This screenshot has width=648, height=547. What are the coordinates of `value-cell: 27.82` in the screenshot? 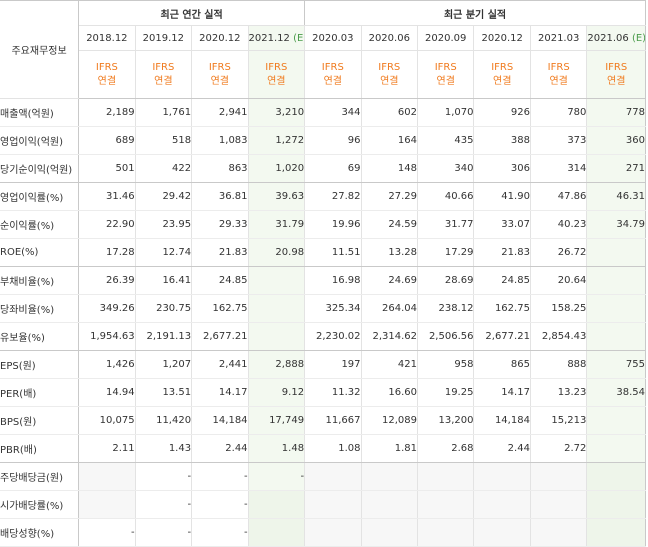 It's located at (333, 196).